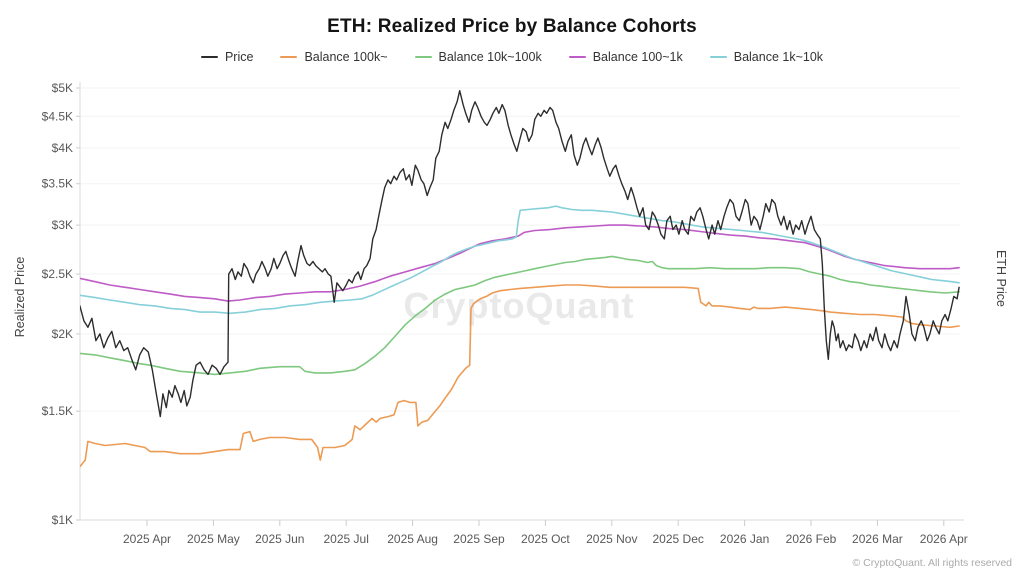  What do you see at coordinates (520, 263) in the screenshot?
I see `series-line-balance-100-1k` at bounding box center [520, 263].